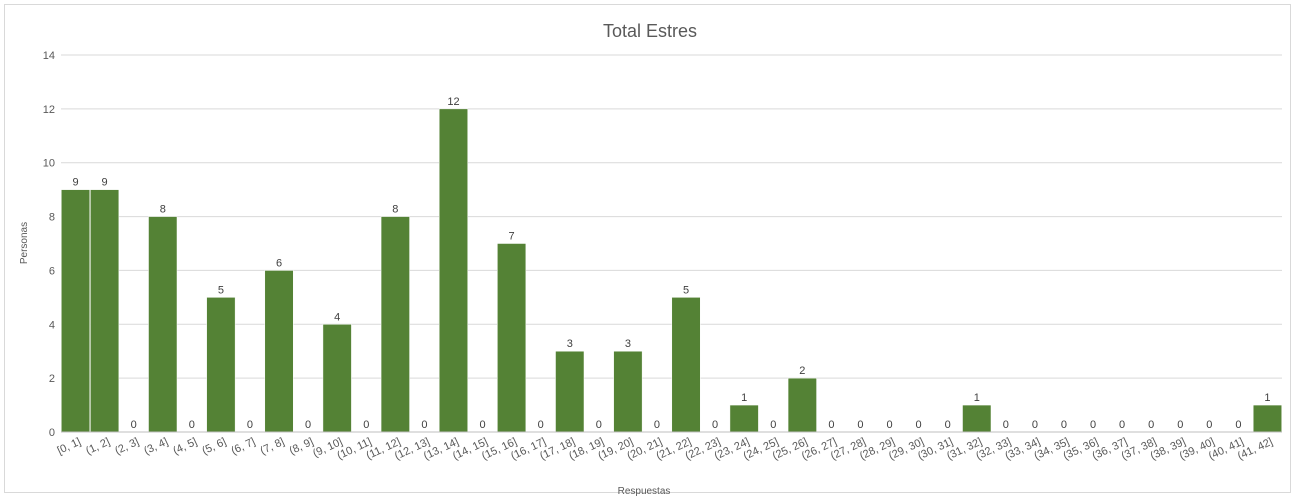  I want to click on x-tick-label: (3, 4], so click(156, 446).